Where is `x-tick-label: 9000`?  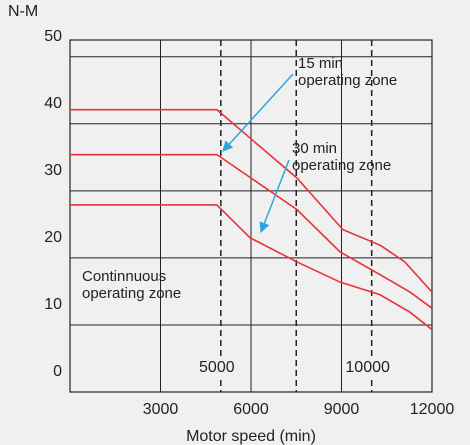
x-tick-label: 9000 is located at coordinates (342, 409).